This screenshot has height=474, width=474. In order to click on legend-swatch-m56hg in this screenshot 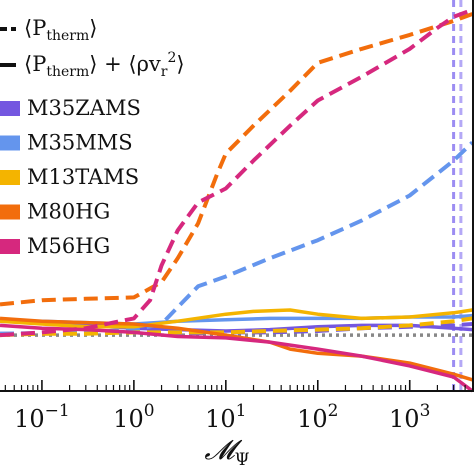, I will do `click(10, 246)`.